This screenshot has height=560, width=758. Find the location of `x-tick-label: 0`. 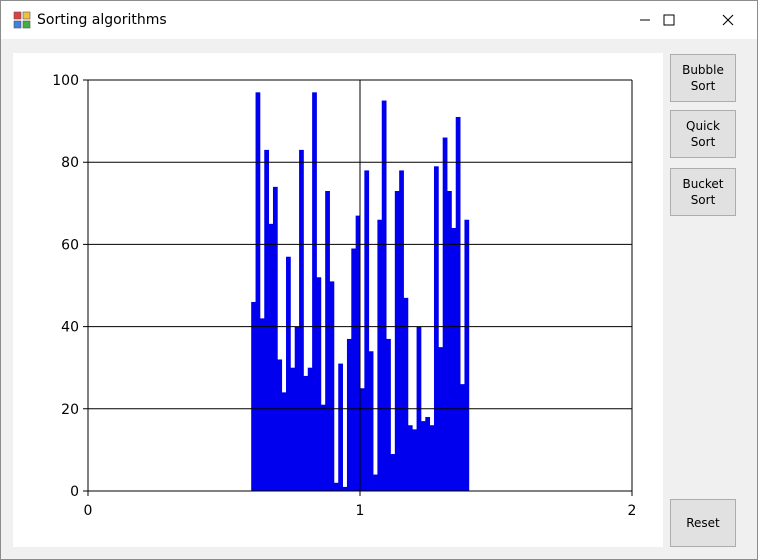

x-tick-label: 0 is located at coordinates (88, 511).